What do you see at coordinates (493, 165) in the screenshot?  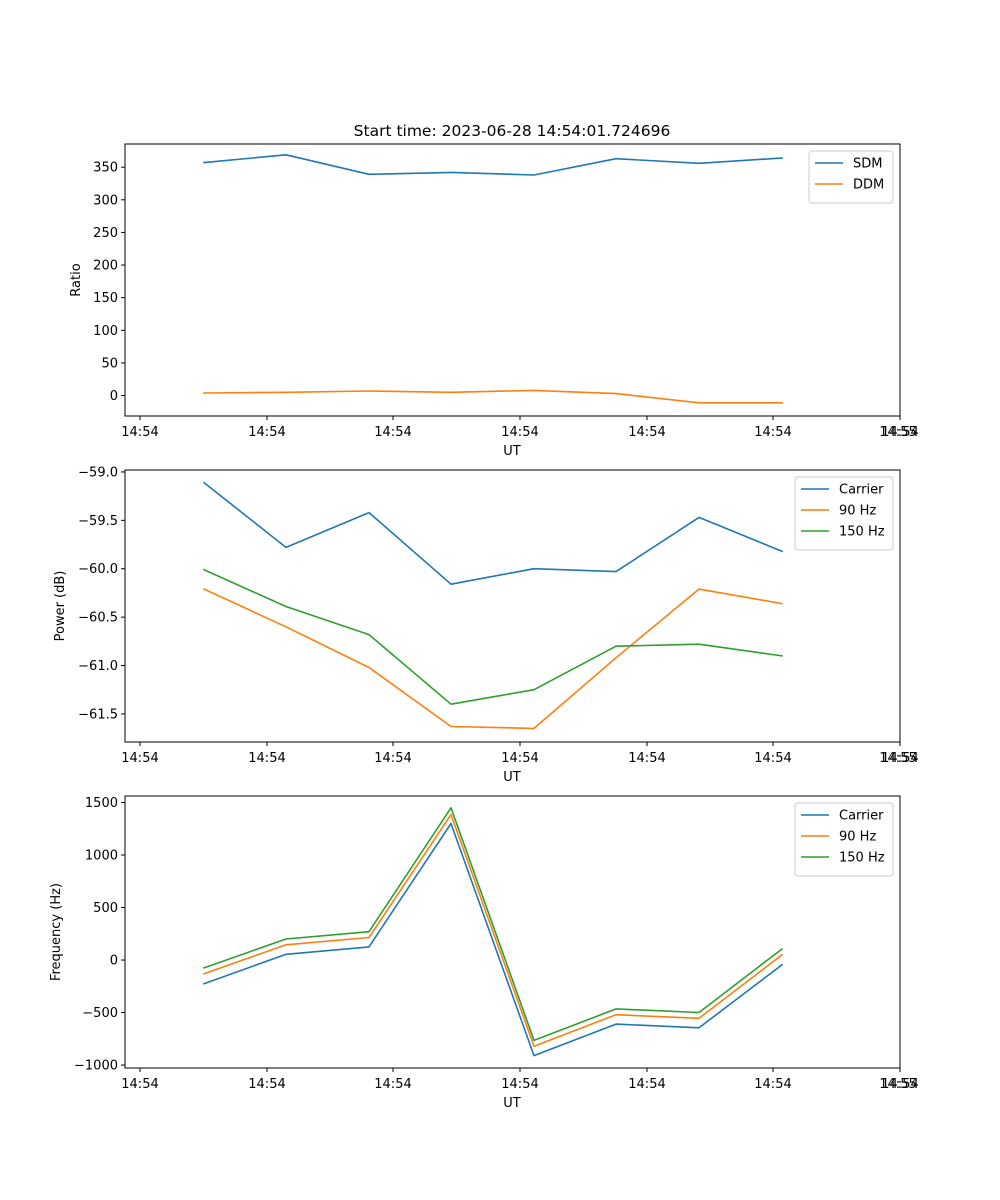 I see `series-line-sdm` at bounding box center [493, 165].